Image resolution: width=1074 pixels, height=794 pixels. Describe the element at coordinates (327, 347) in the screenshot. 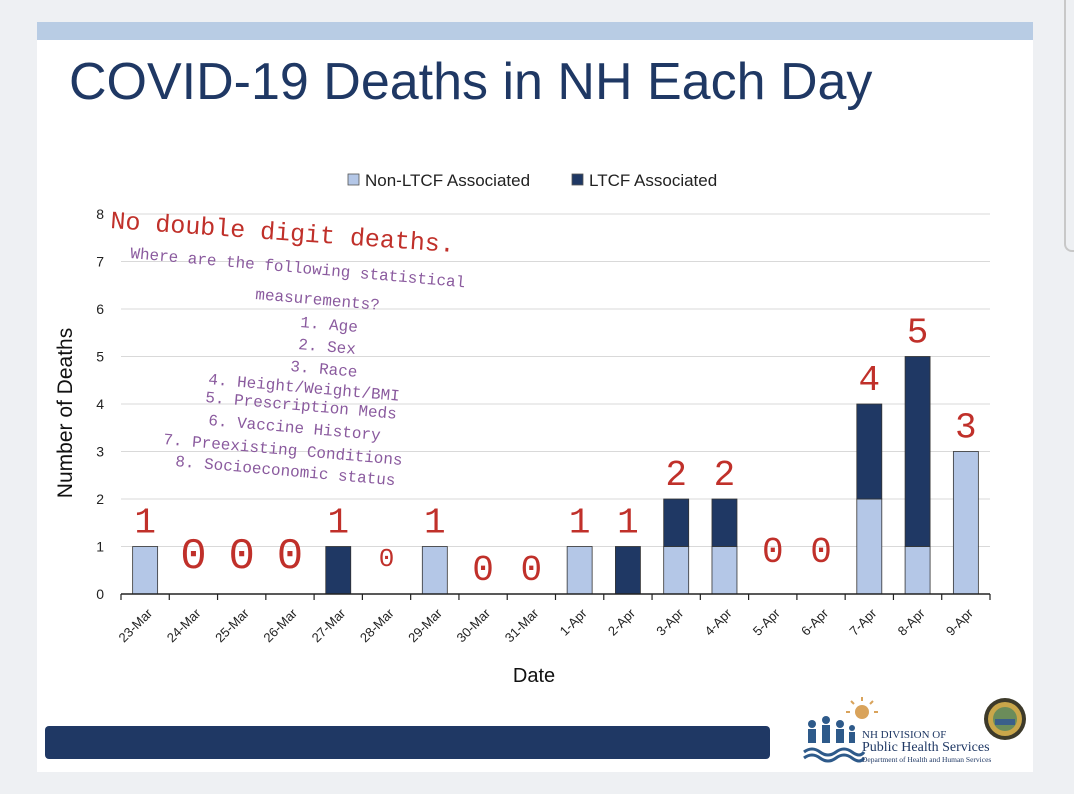

I see `question-line: 2. Sex` at that location.